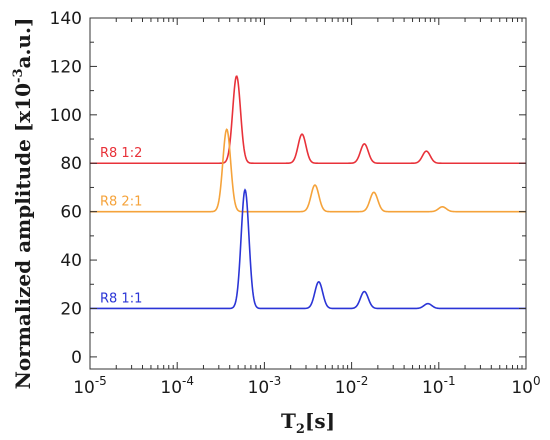 The height and width of the screenshot is (440, 550). What do you see at coordinates (308, 423) in the screenshot?
I see `x-axis-title: T2[s]` at bounding box center [308, 423].